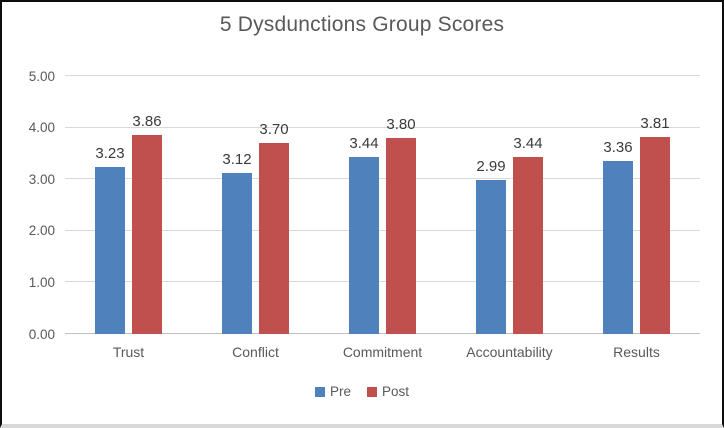 This screenshot has height=428, width=724. What do you see at coordinates (401, 225) in the screenshot?
I see `bar-post: 3.80` at bounding box center [401, 225].